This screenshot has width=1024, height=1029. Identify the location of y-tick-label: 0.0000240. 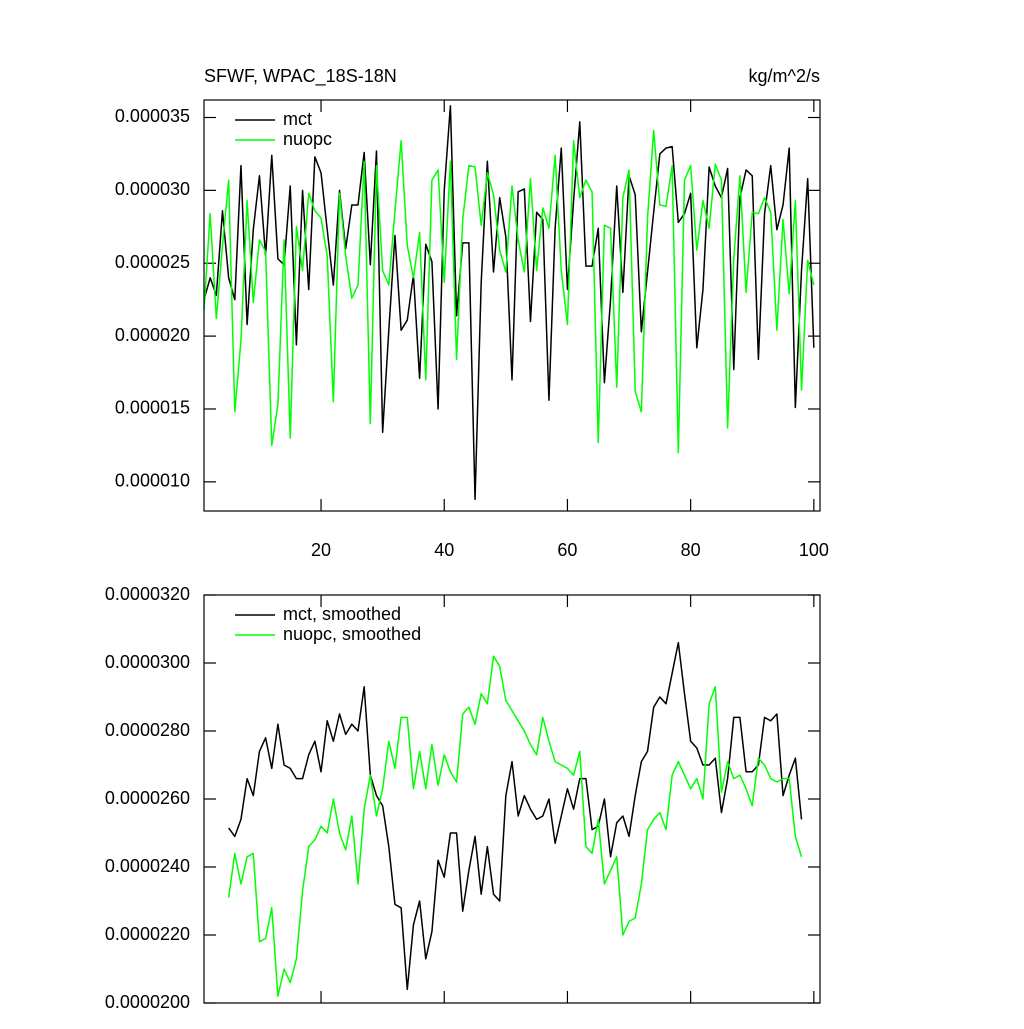
(147, 866).